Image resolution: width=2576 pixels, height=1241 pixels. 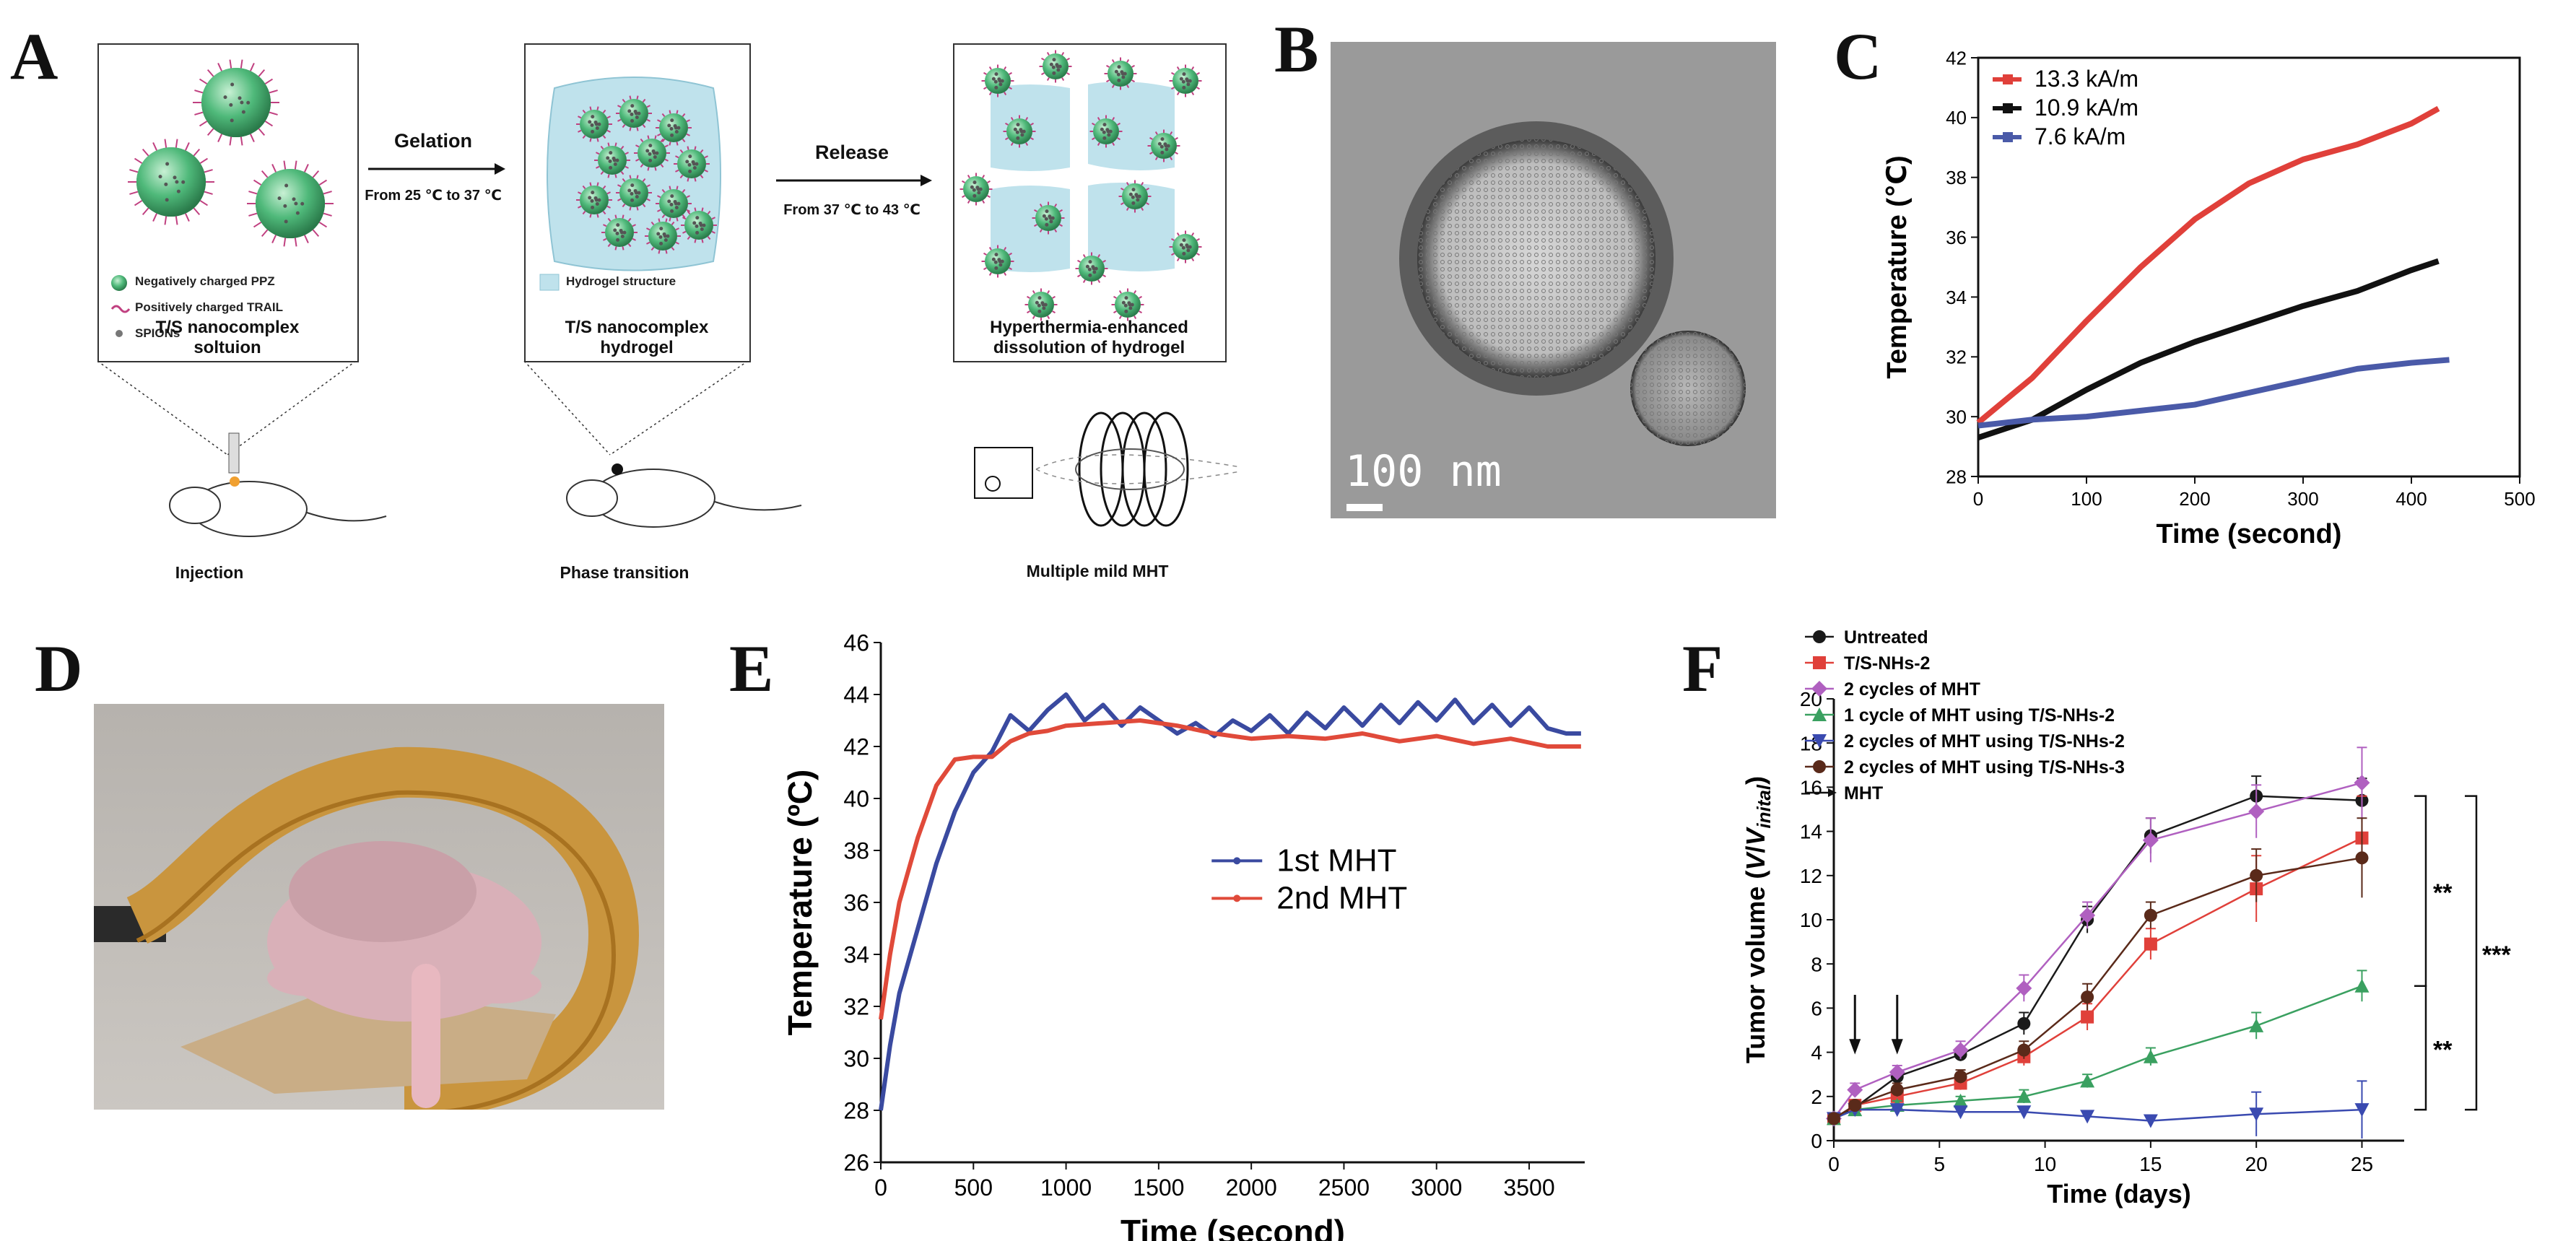 I want to click on y-axis-label: Temperature (ºC), so click(x=803, y=903).